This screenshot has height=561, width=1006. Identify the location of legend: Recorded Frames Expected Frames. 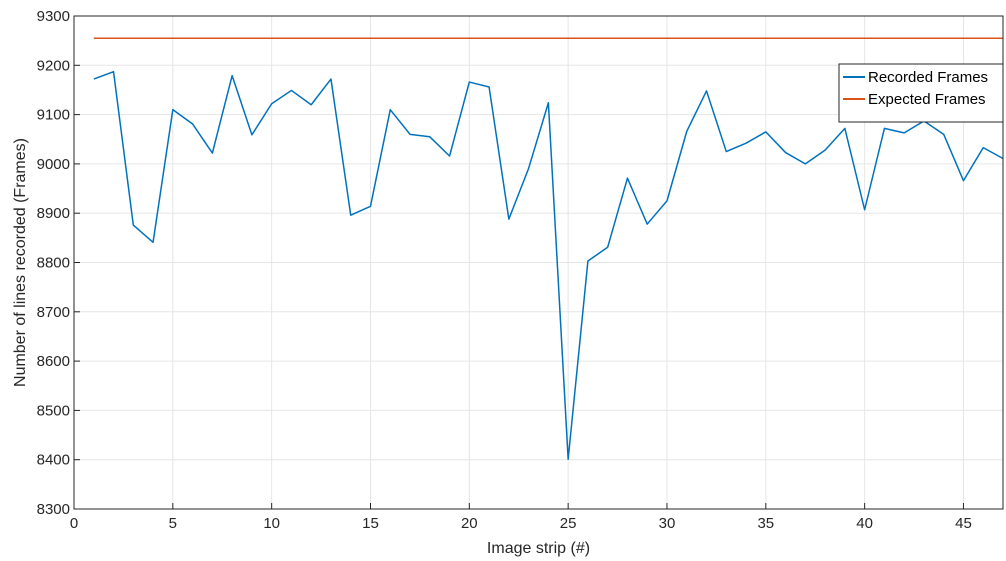
(921, 93).